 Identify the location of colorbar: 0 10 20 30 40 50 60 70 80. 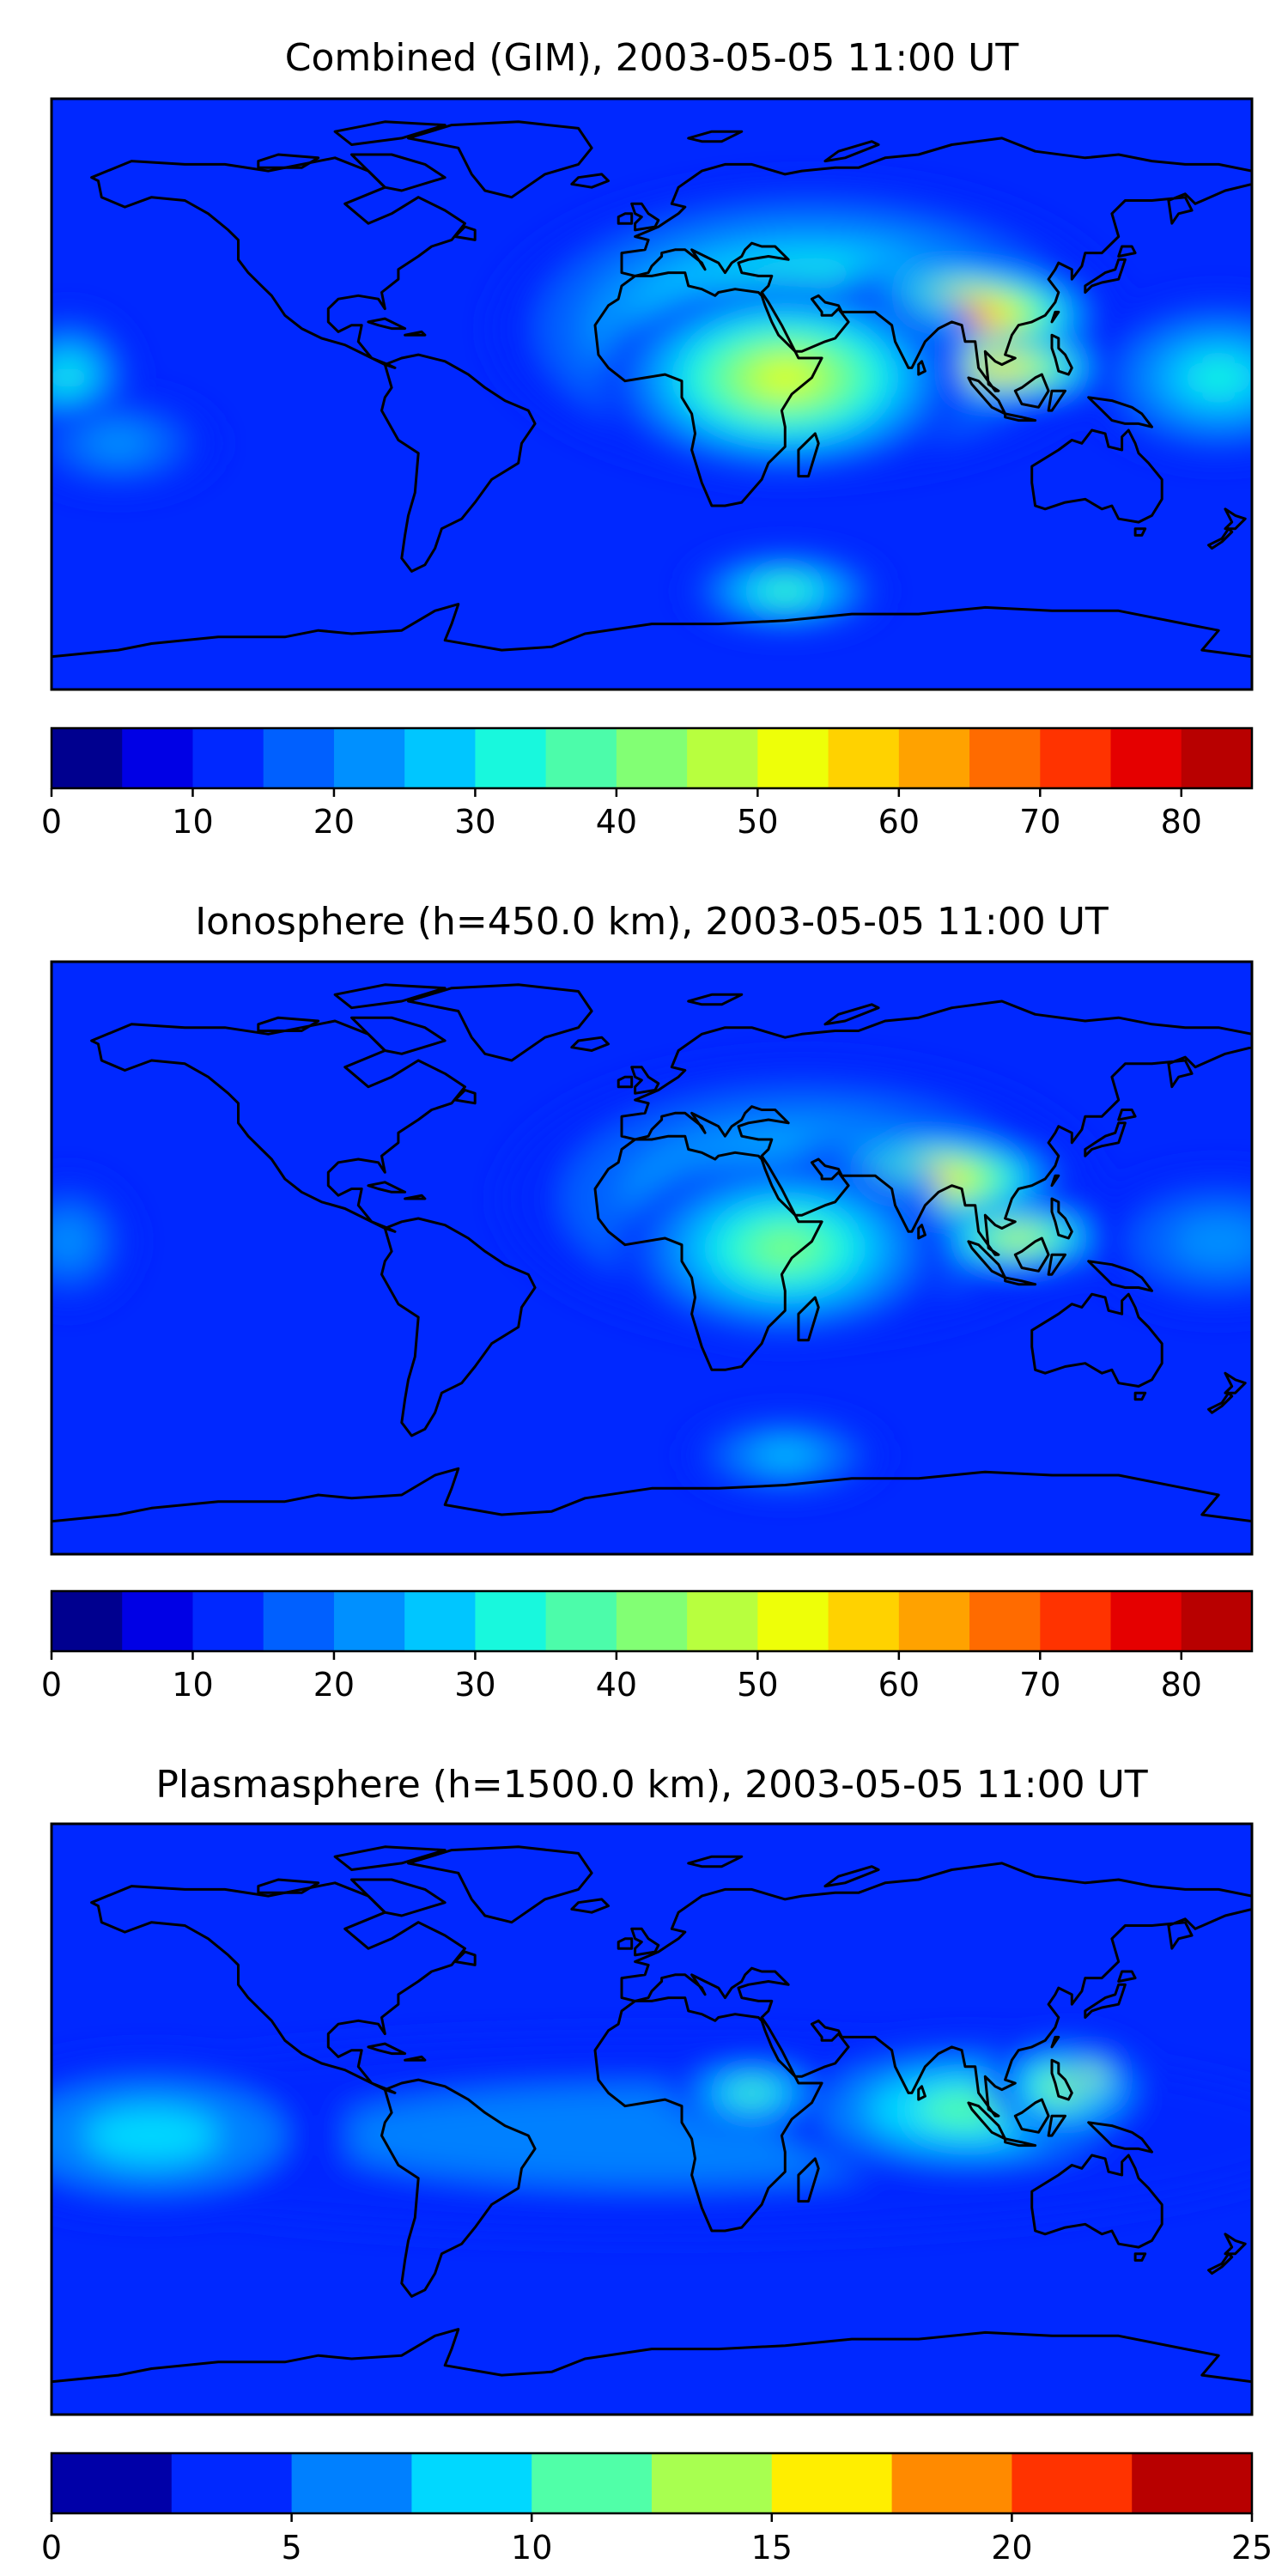
(647, 783).